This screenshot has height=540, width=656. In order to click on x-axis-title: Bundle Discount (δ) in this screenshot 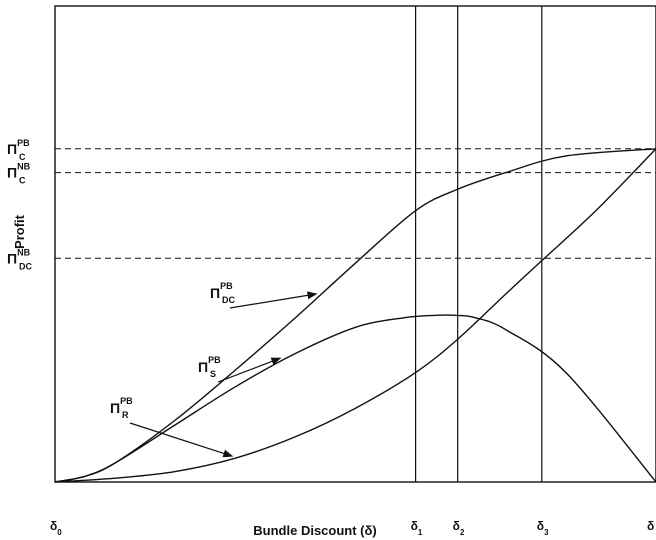, I will do `click(314, 530)`.